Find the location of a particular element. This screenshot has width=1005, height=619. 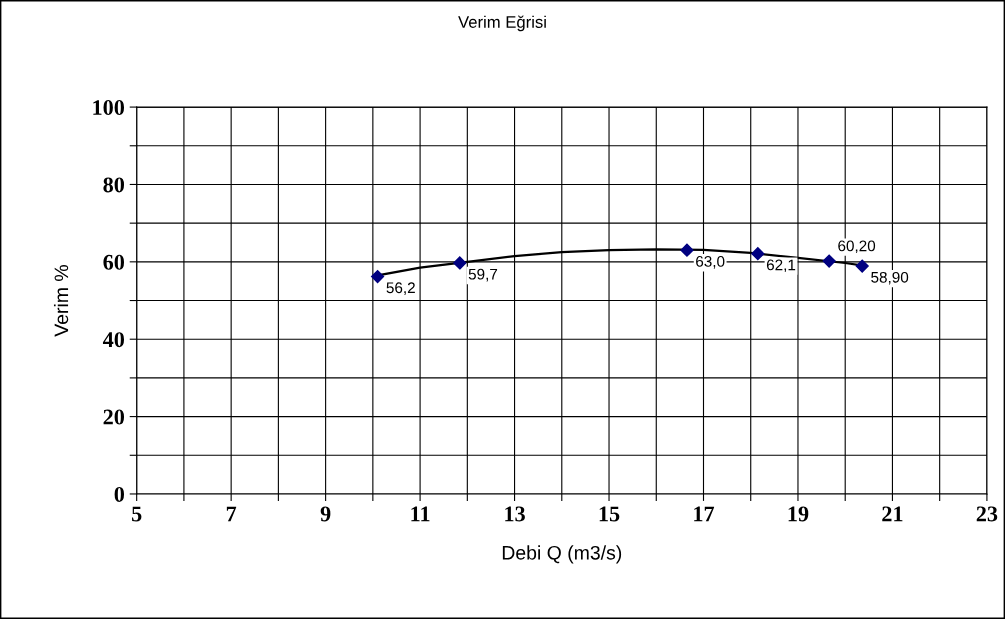

data-label: 58,90 is located at coordinates (890, 278).